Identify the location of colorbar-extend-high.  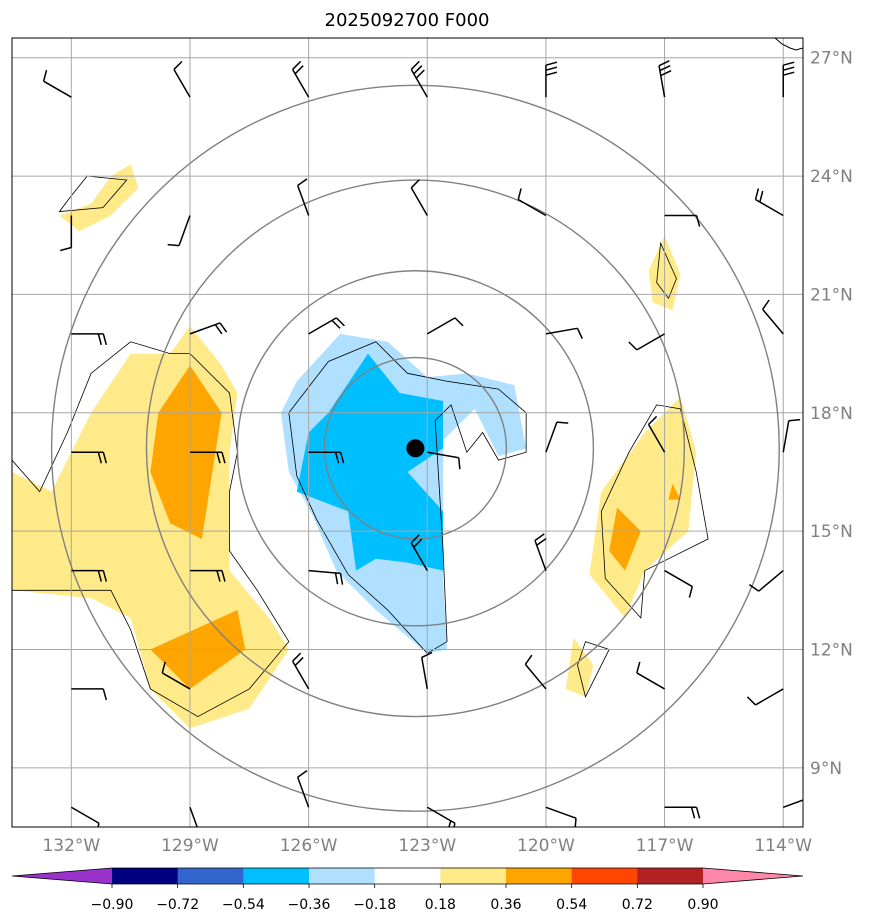
(753, 876).